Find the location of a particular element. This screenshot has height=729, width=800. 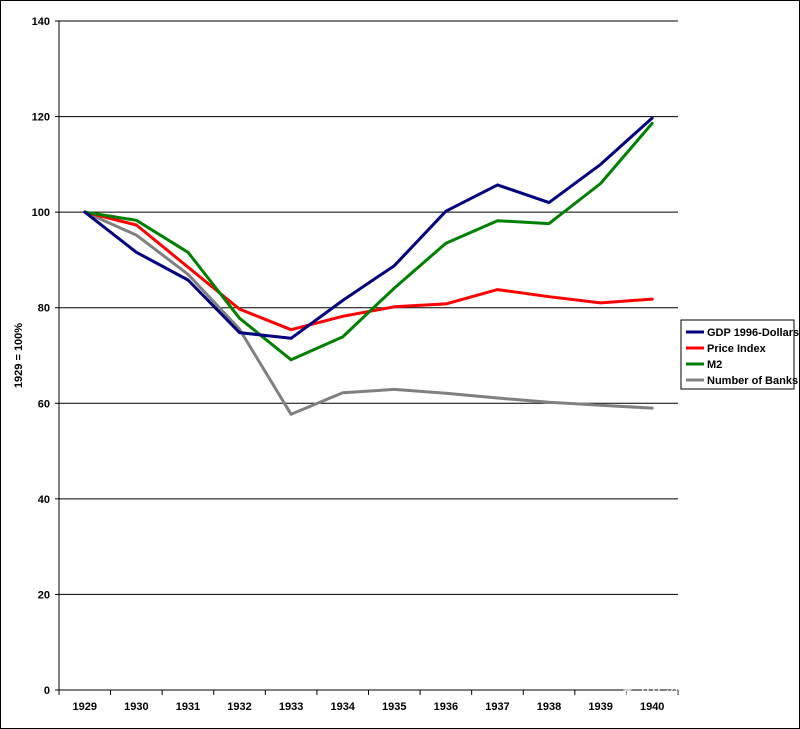

legend-label: M2 is located at coordinates (714, 365).